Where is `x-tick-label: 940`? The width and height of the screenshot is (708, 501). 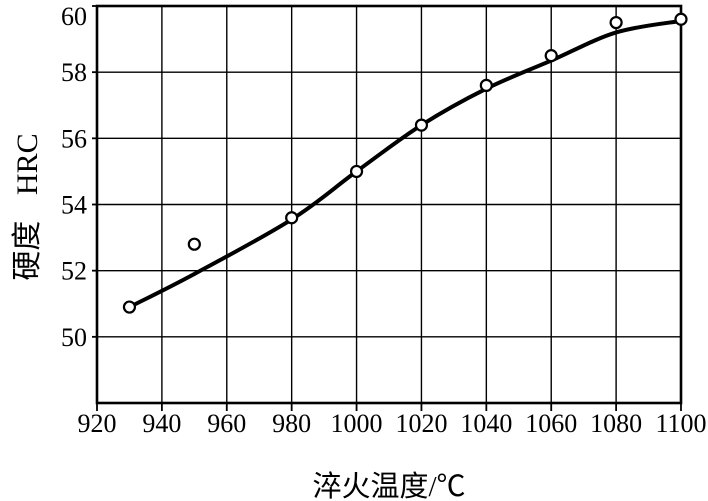
x-tick-label: 940 is located at coordinates (161, 423).